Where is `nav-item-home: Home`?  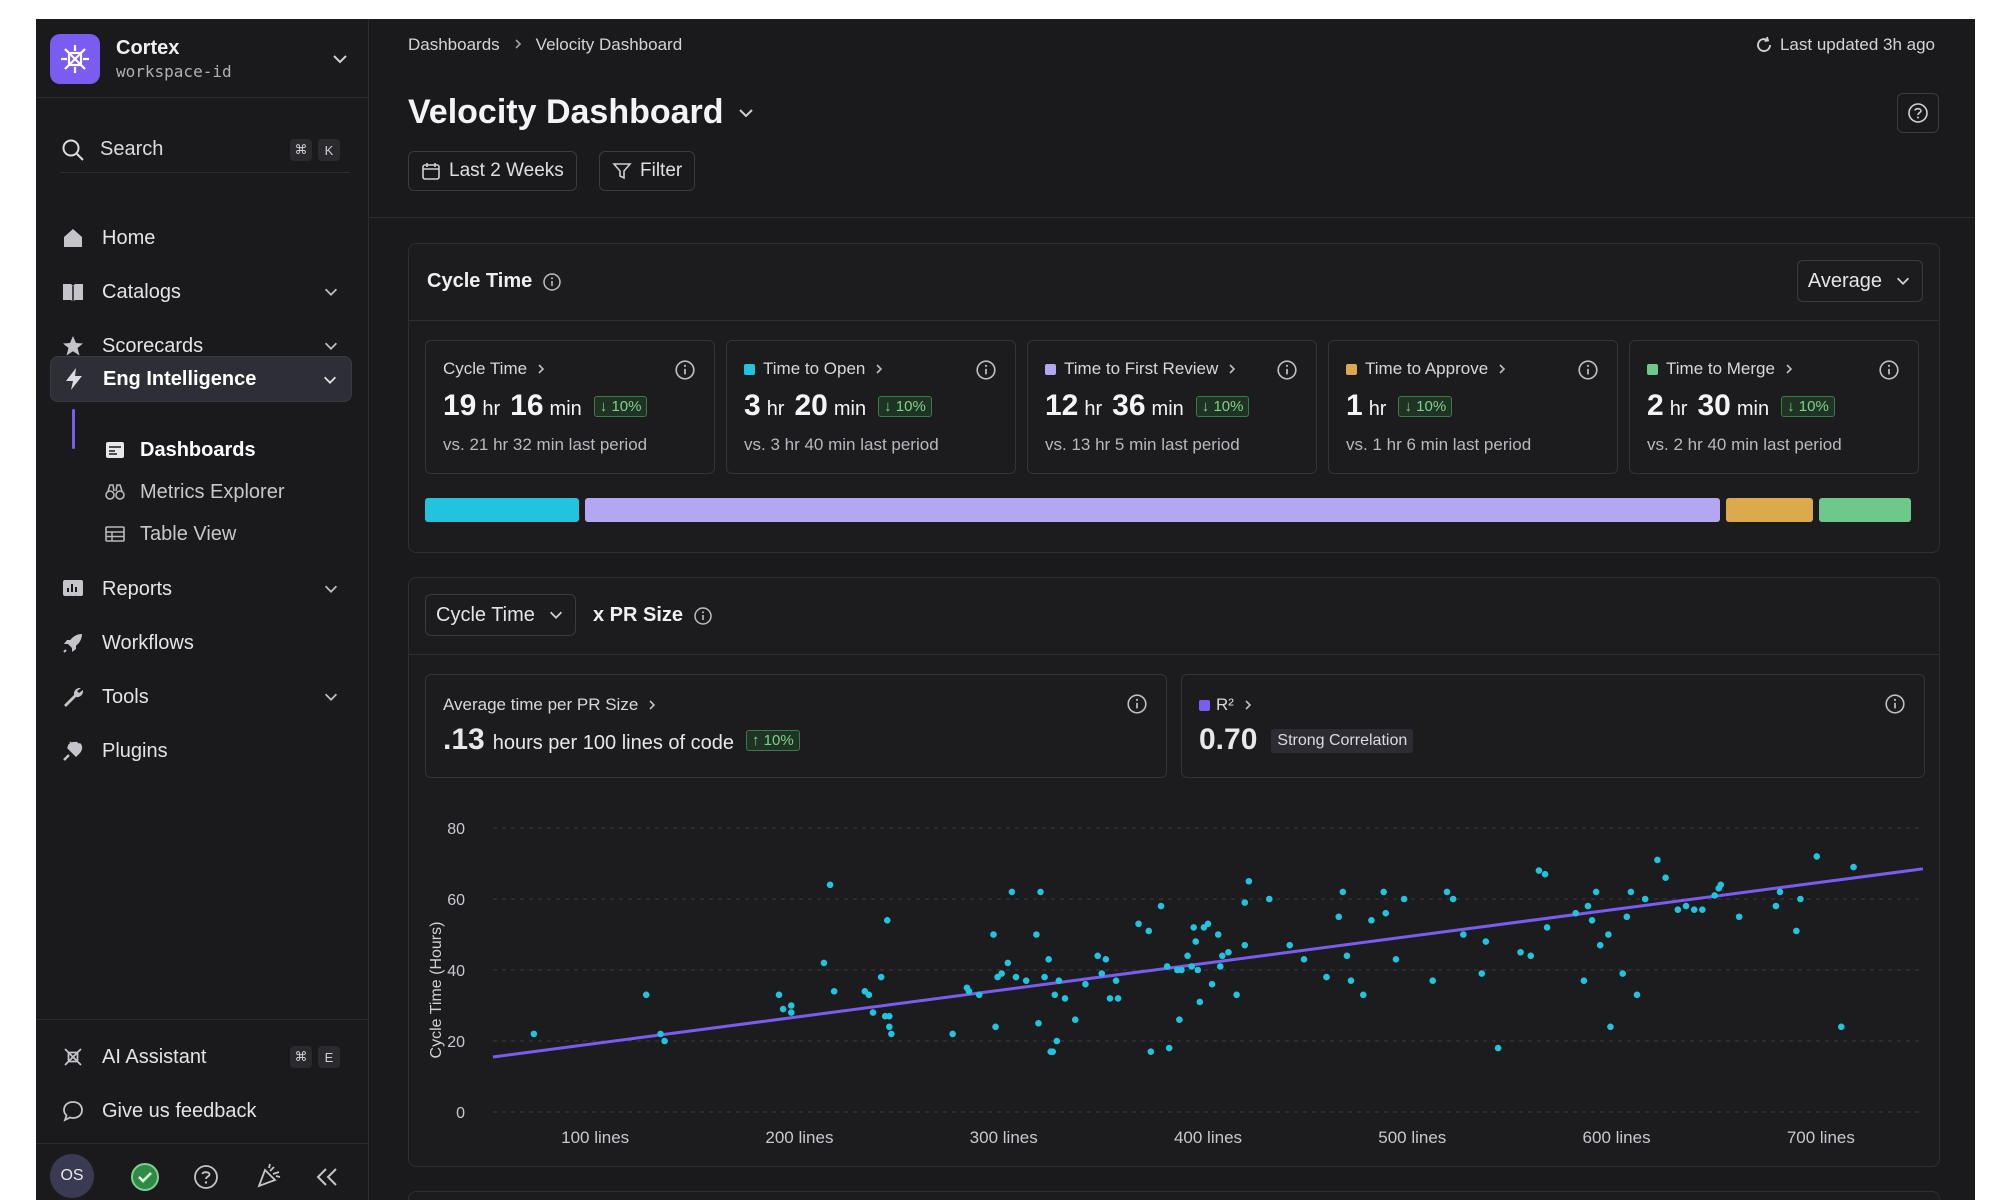 nav-item-home: Home is located at coordinates (201, 238).